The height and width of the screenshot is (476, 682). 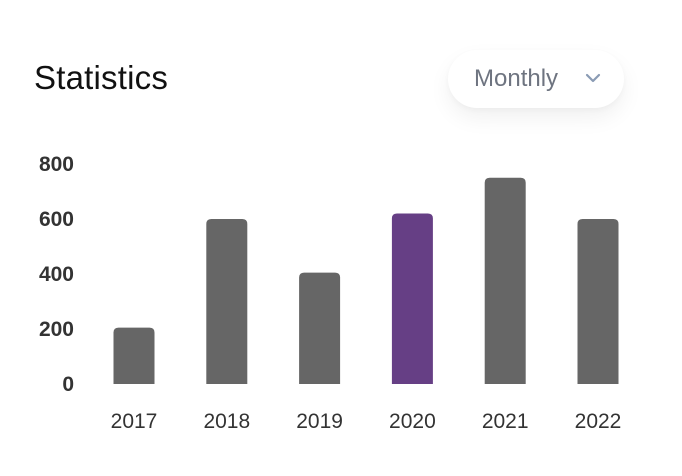 What do you see at coordinates (134, 421) in the screenshot?
I see `x-tick-label-2017: 2017` at bounding box center [134, 421].